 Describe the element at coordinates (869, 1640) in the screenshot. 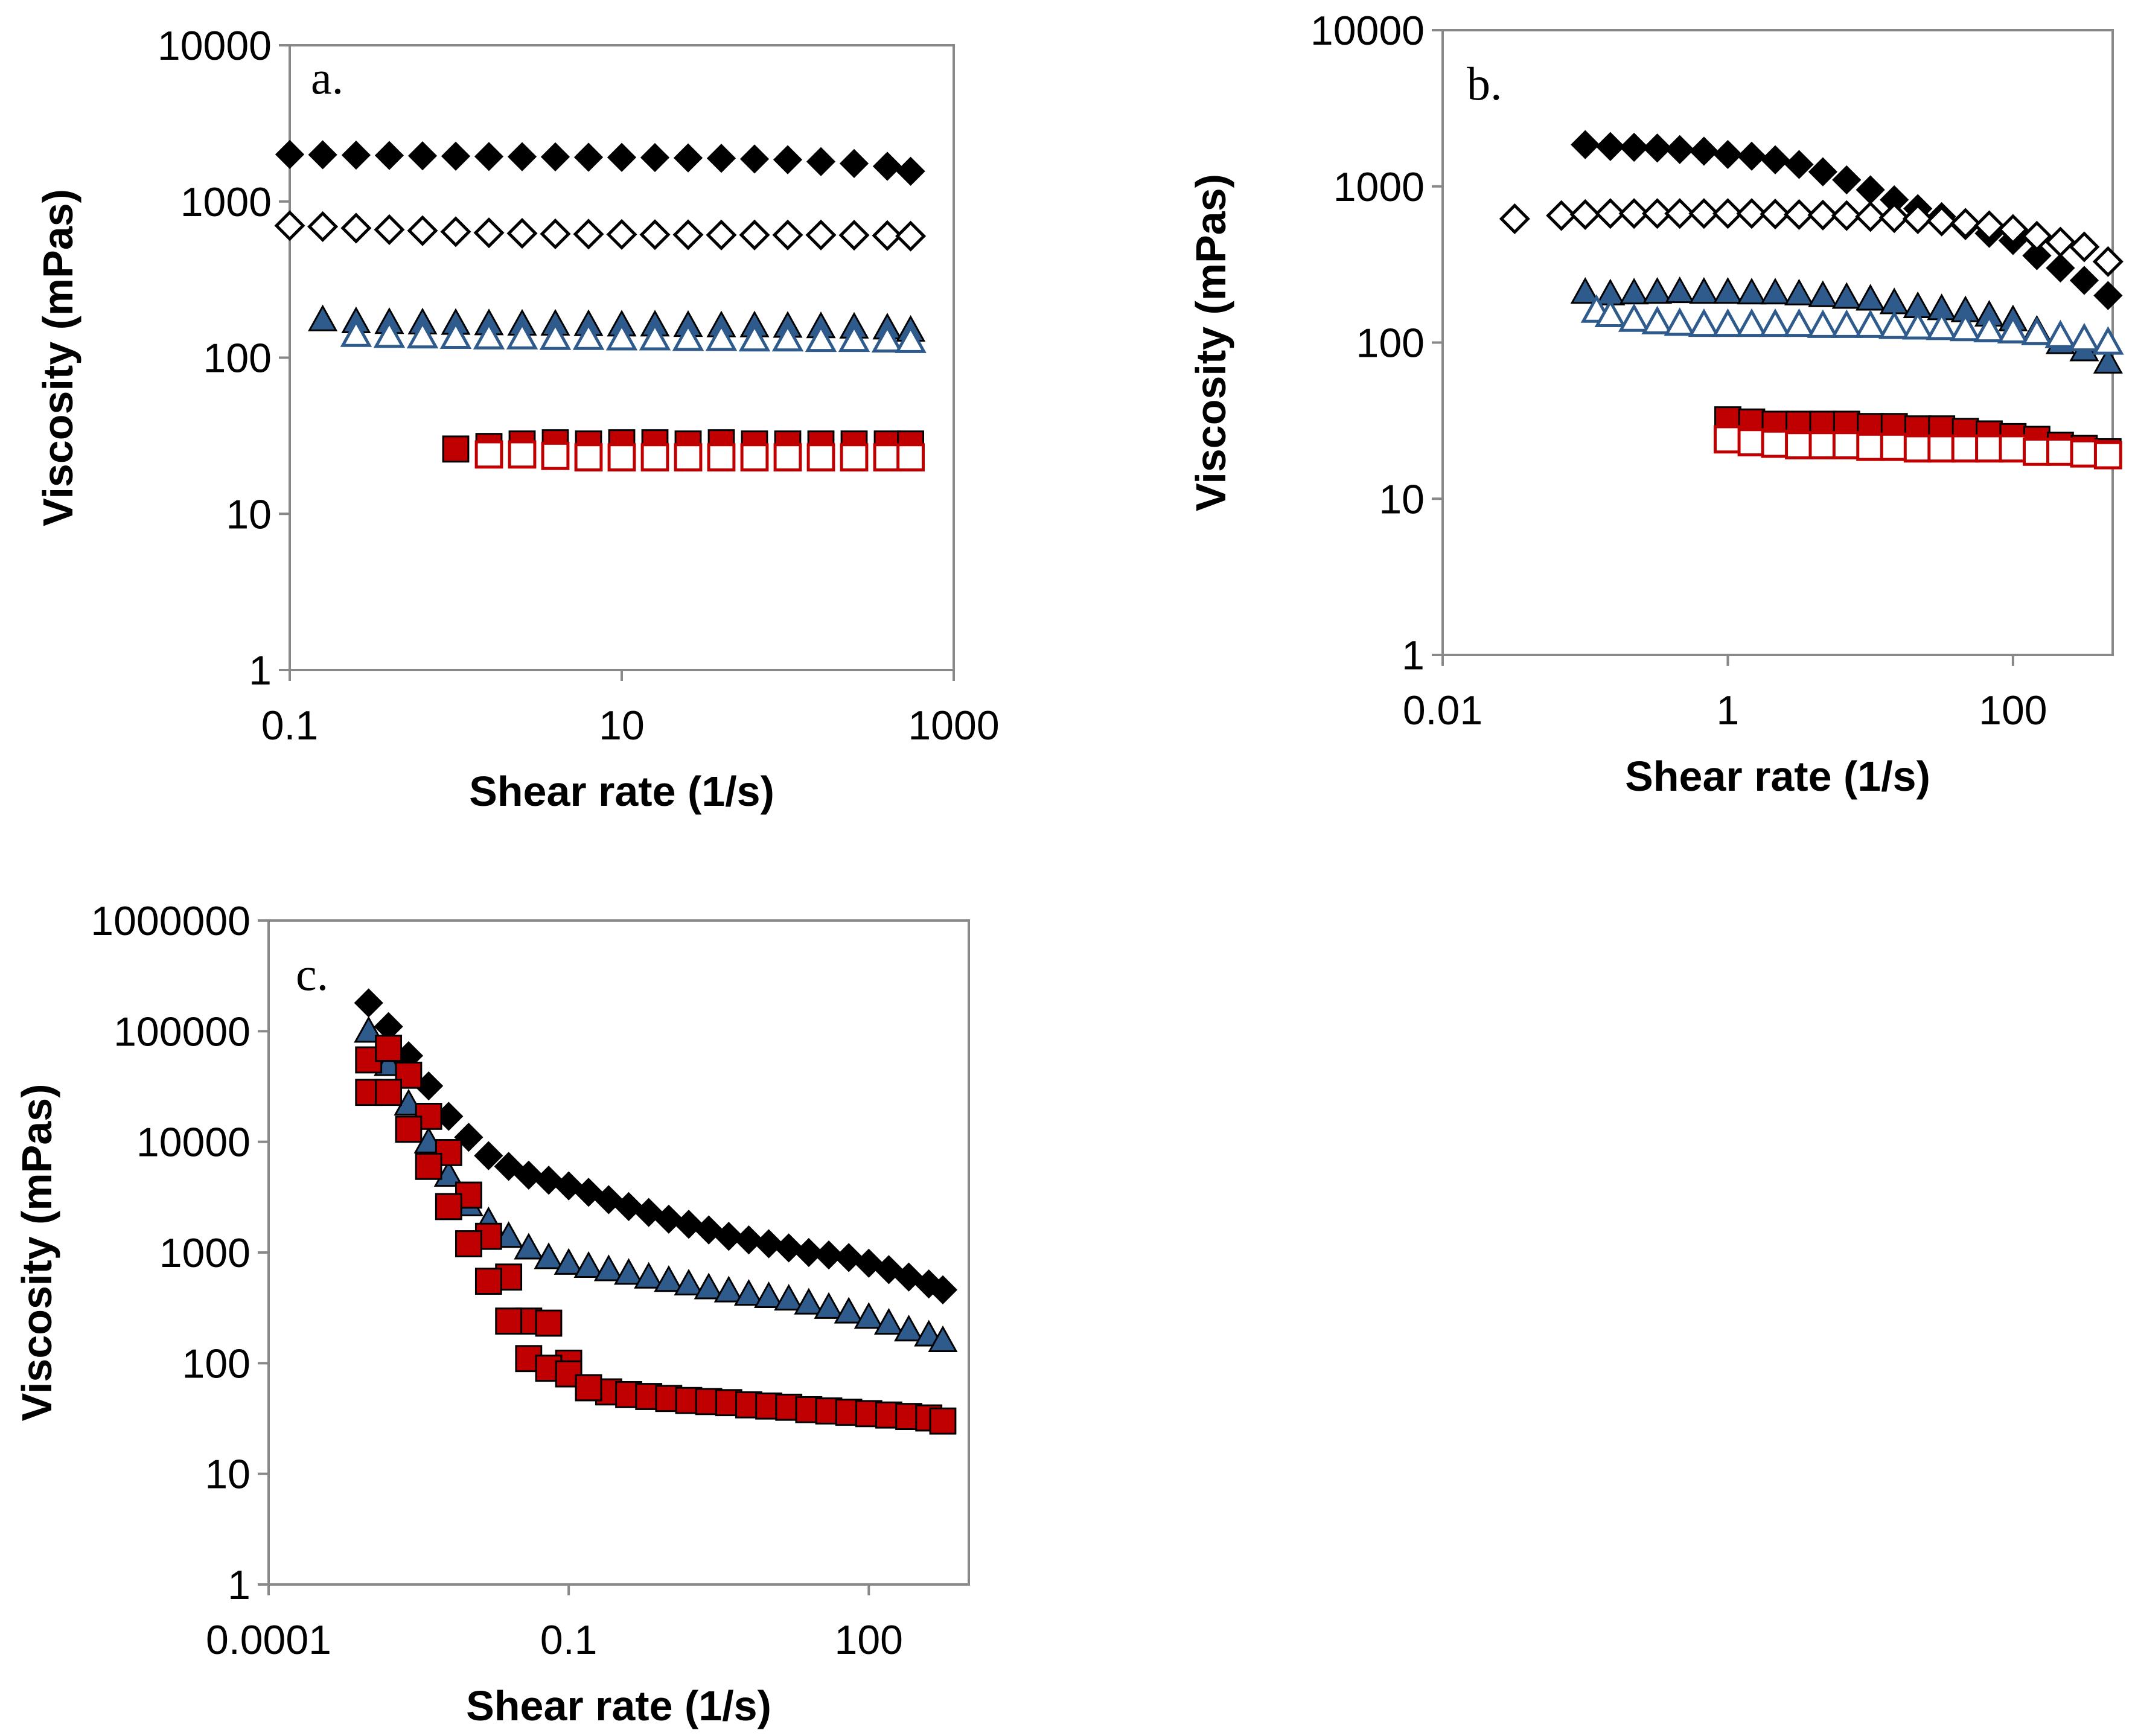

I see `x-tick-label: 100` at that location.